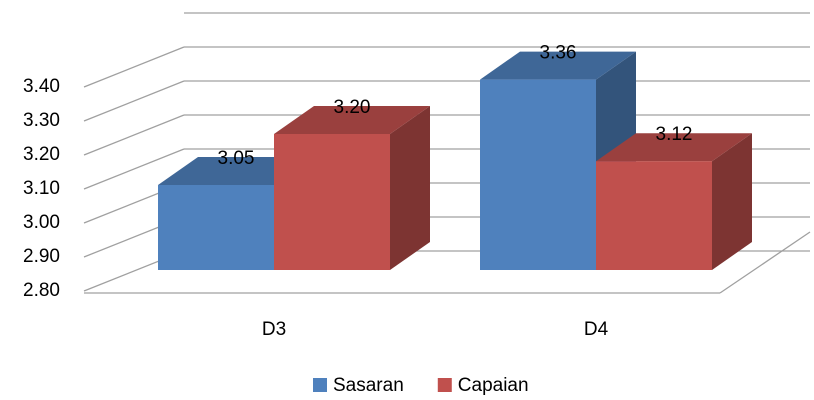 The width and height of the screenshot is (814, 400). What do you see at coordinates (41, 222) in the screenshot?
I see `y-tick-label: 3.00` at bounding box center [41, 222].